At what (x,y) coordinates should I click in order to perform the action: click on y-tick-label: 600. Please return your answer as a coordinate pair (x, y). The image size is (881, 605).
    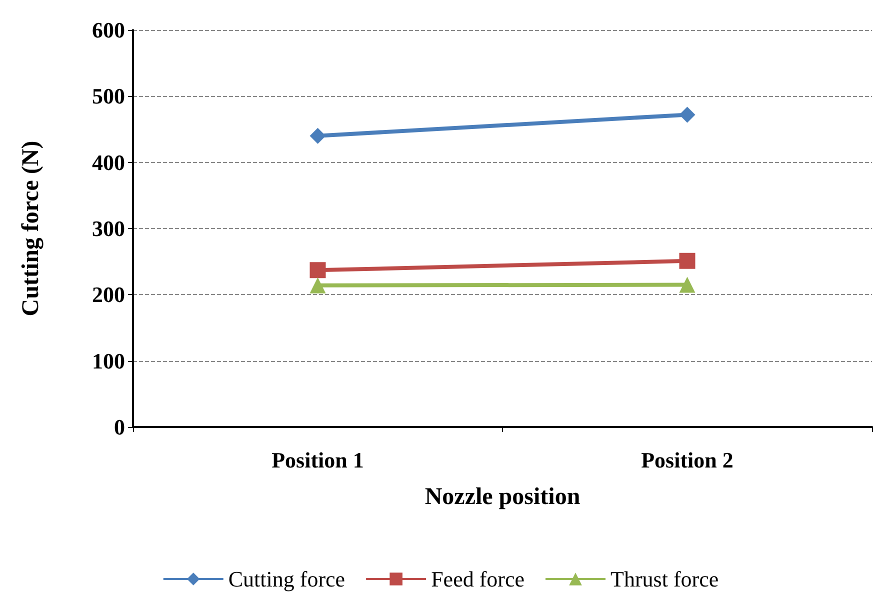
    Looking at the image, I should click on (108, 30).